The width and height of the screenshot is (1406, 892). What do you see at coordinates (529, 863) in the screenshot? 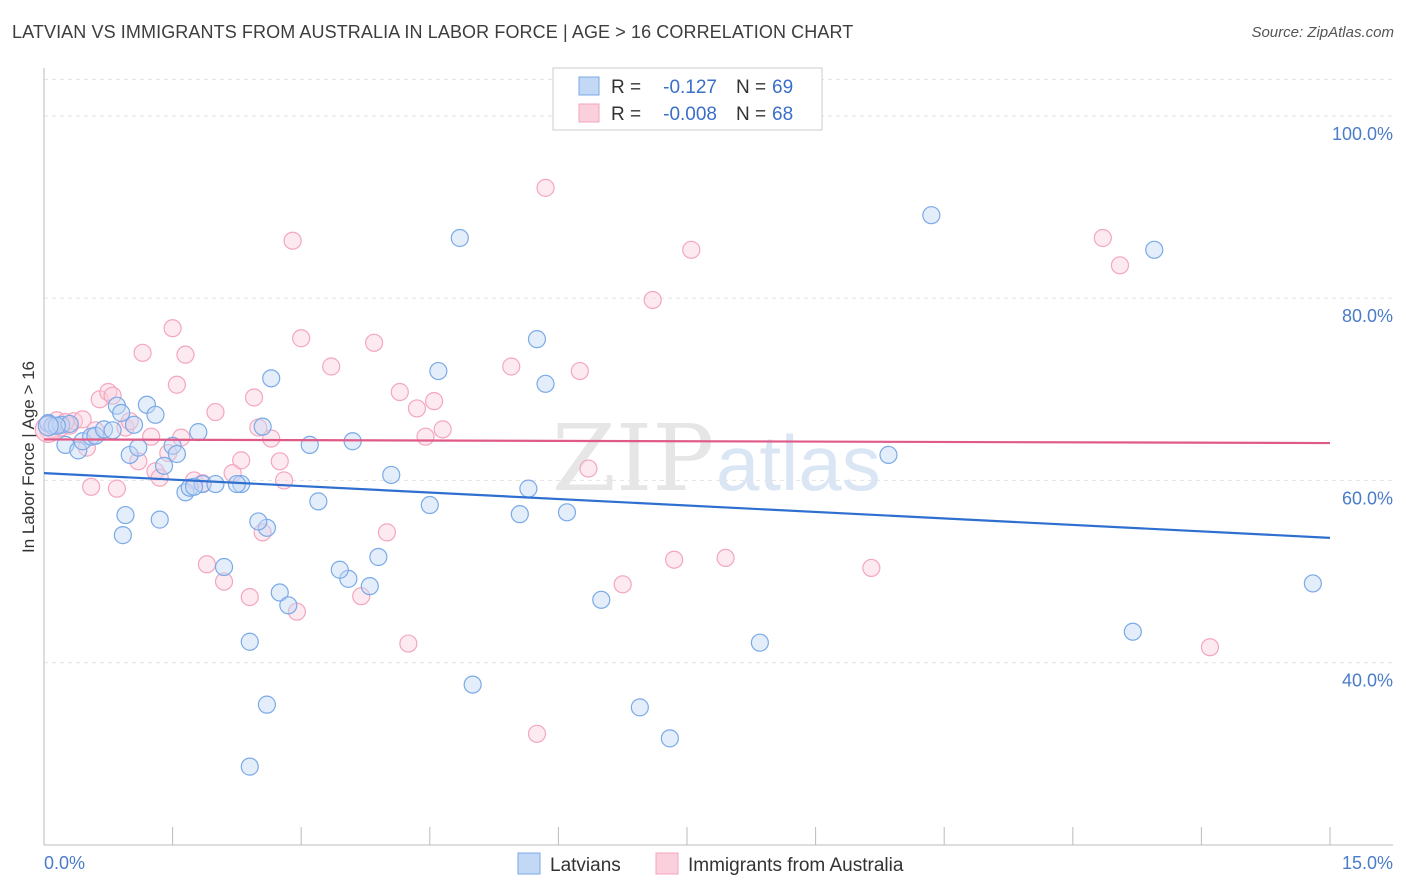
I see `bottom-legend-swatch-latvians` at bounding box center [529, 863].